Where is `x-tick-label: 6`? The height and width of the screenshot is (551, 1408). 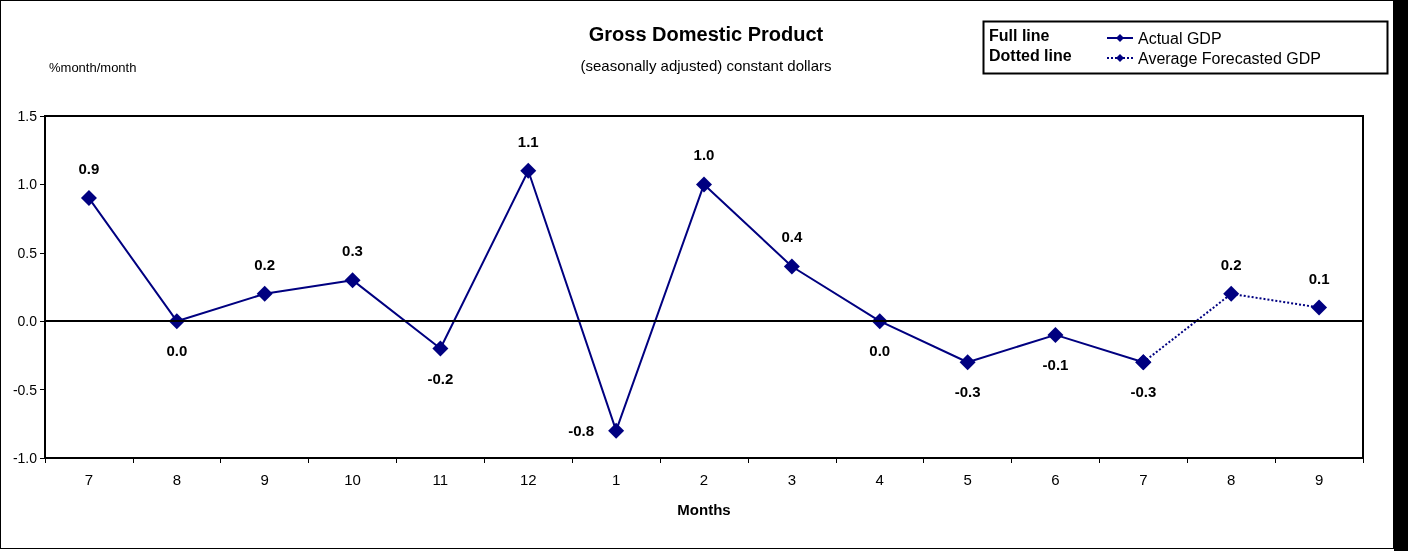
x-tick-label: 6 is located at coordinates (1055, 479).